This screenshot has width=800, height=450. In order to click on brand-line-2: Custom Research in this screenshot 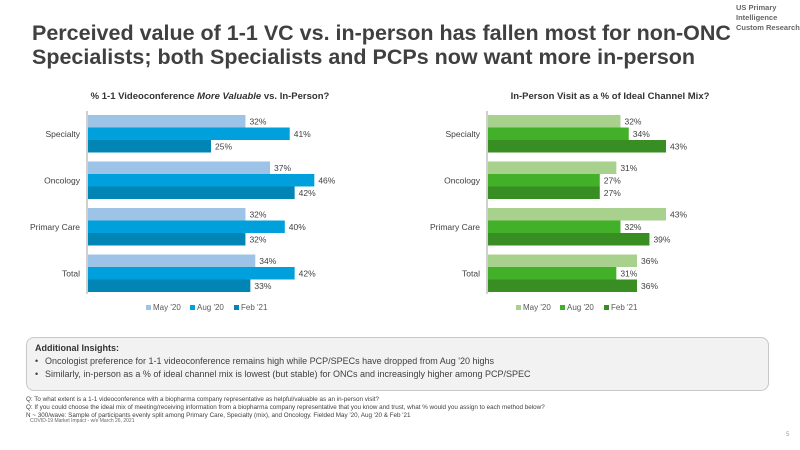, I will do `click(768, 27)`.